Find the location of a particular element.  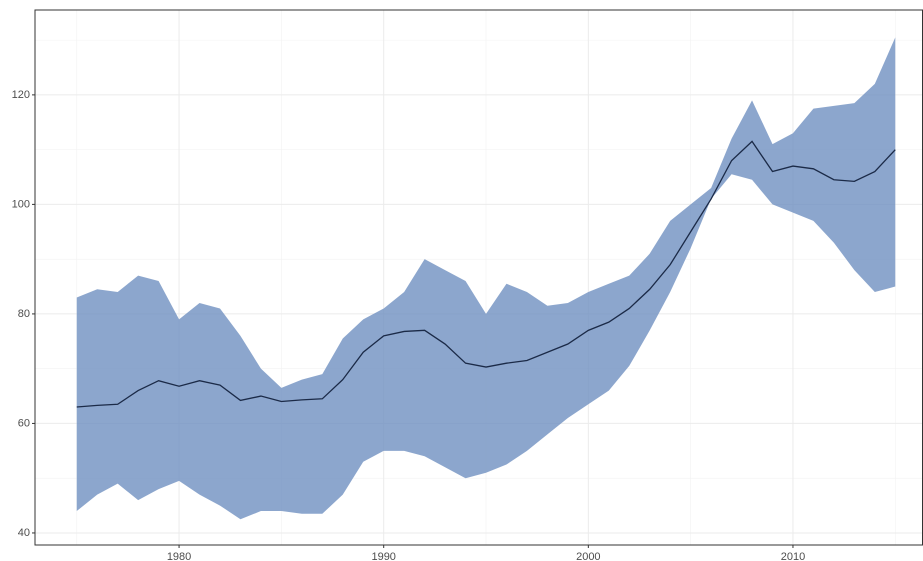

y-tick-label: 60 is located at coordinates (24, 423).